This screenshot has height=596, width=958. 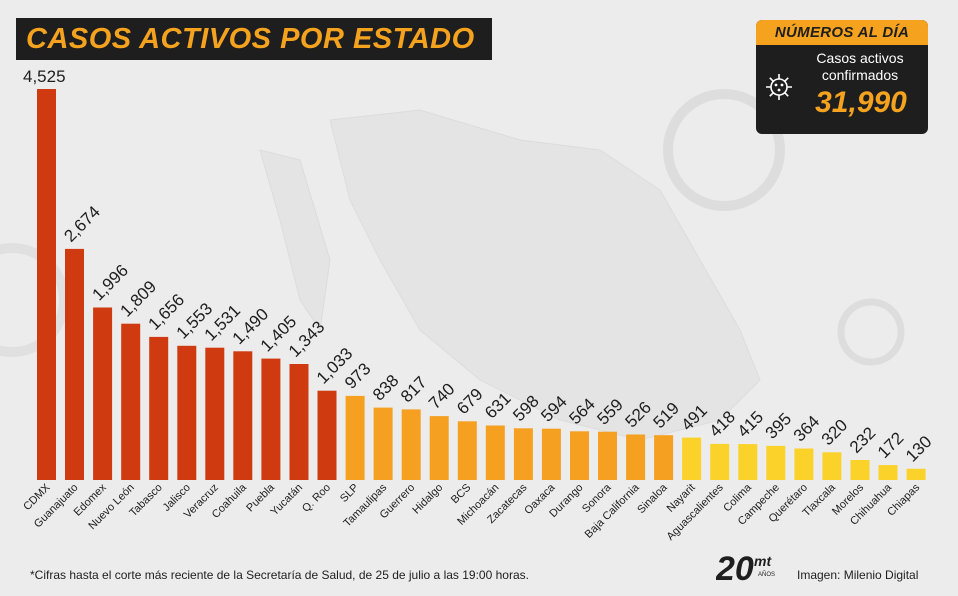 I want to click on category-label-11: SLP, so click(x=349, y=493).